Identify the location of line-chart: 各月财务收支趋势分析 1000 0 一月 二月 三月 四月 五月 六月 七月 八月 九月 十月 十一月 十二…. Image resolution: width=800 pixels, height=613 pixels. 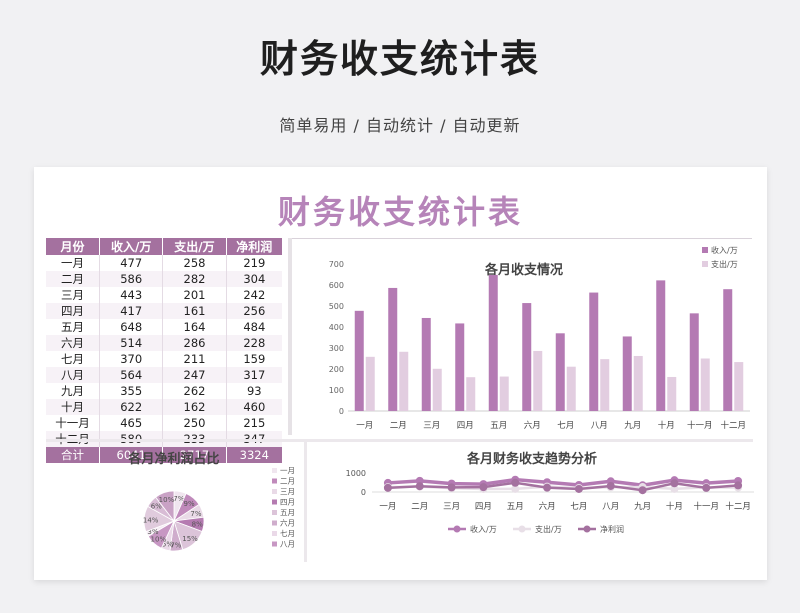
(550, 492).